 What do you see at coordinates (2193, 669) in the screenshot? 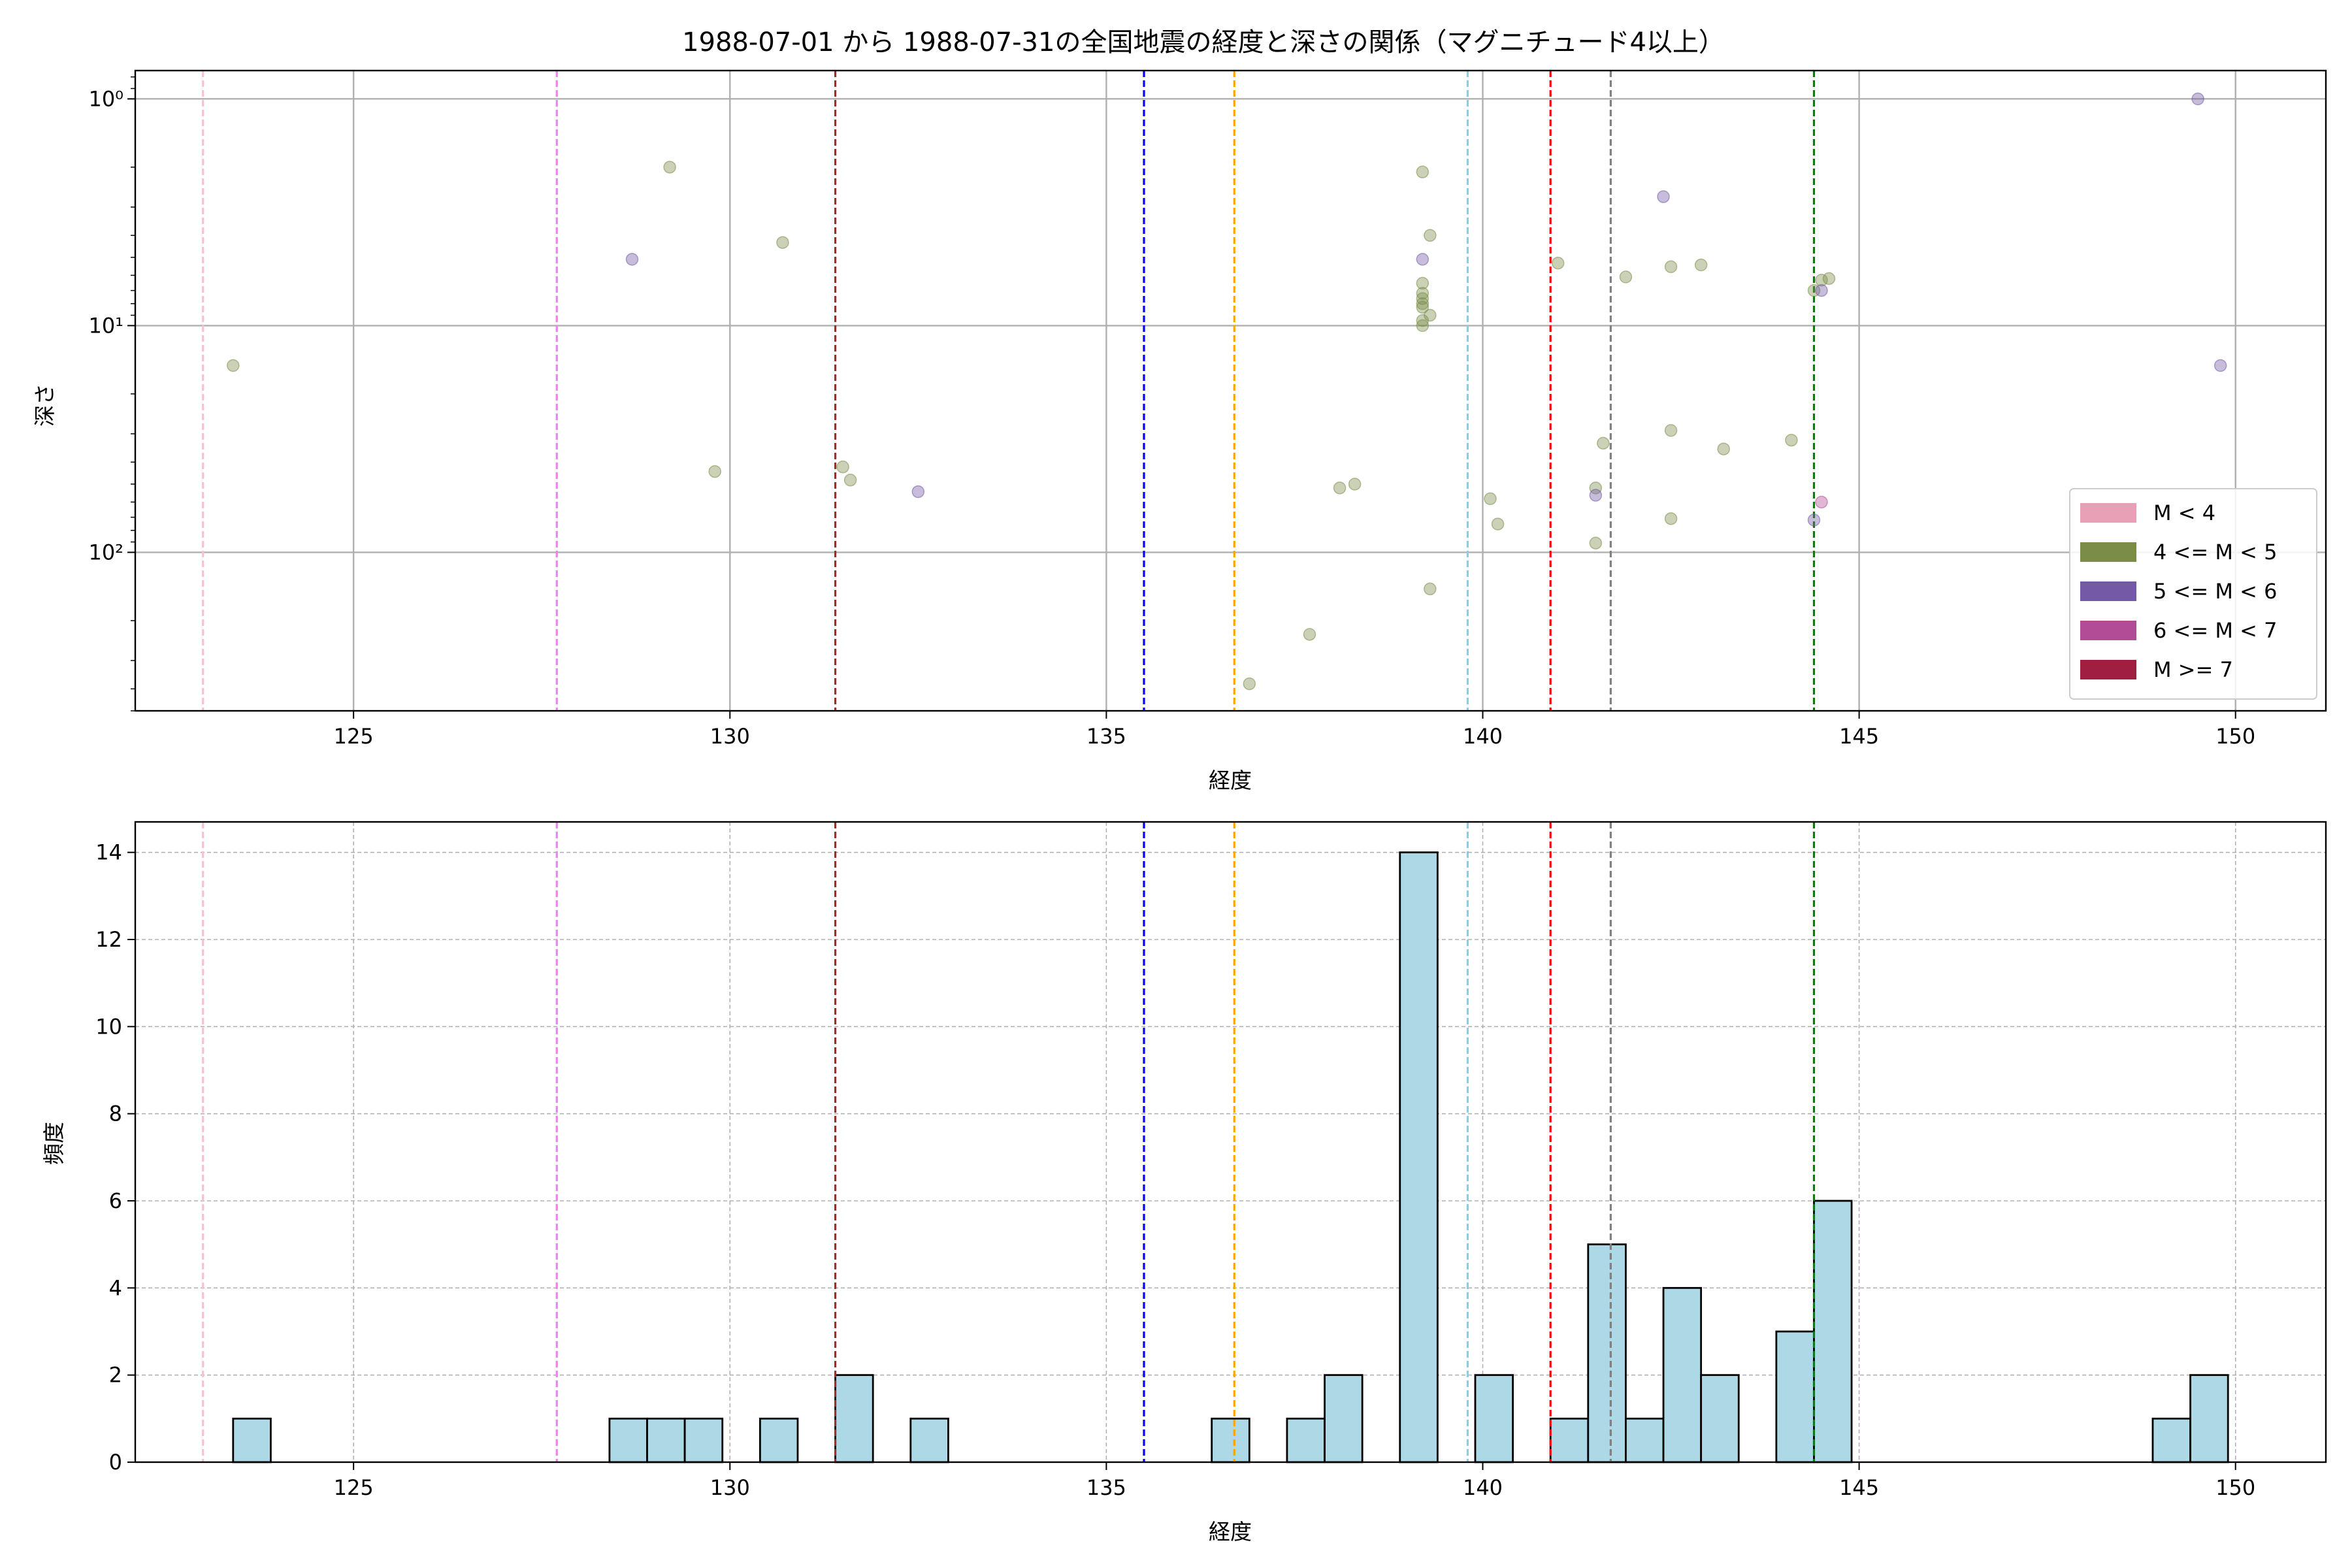
I see `legend-label: M >= 7` at bounding box center [2193, 669].